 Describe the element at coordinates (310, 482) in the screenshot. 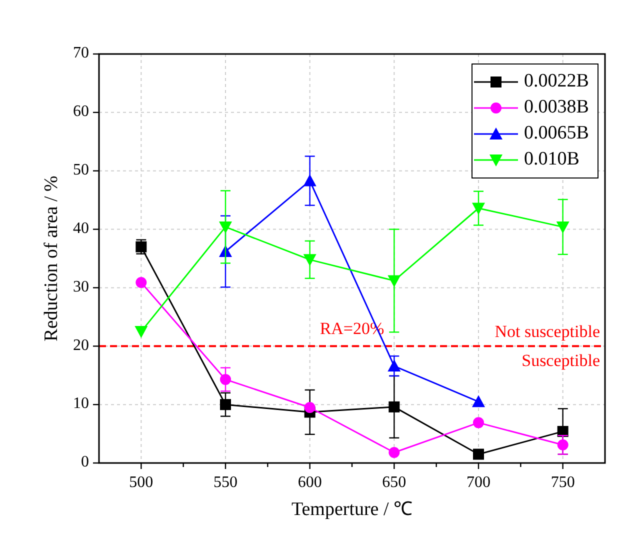

I see `x-tick-label: 600` at that location.